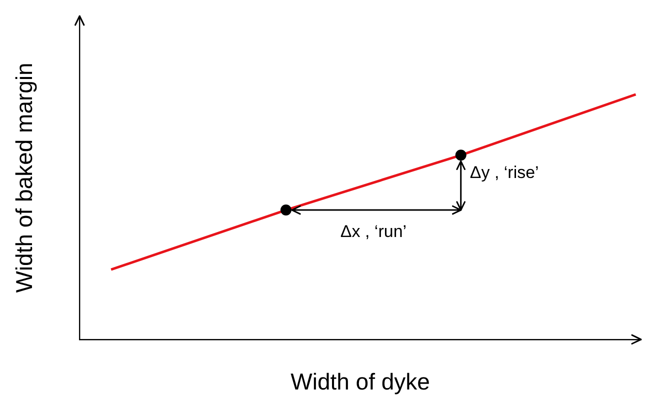 The image size is (645, 407). What do you see at coordinates (373, 232) in the screenshot?
I see `annotation: Δx , ‘run’` at bounding box center [373, 232].